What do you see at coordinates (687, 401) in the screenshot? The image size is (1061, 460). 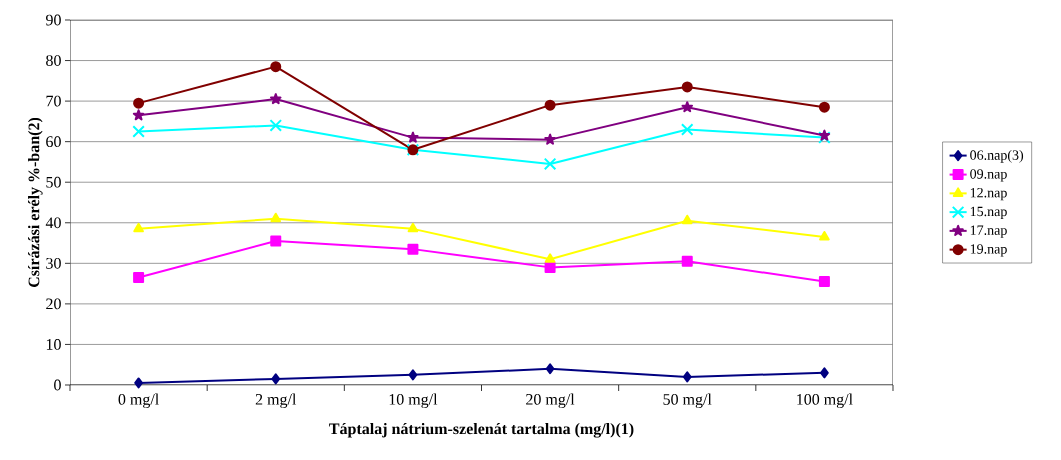 I see `x-tick-label: 50 mg/l` at bounding box center [687, 401].